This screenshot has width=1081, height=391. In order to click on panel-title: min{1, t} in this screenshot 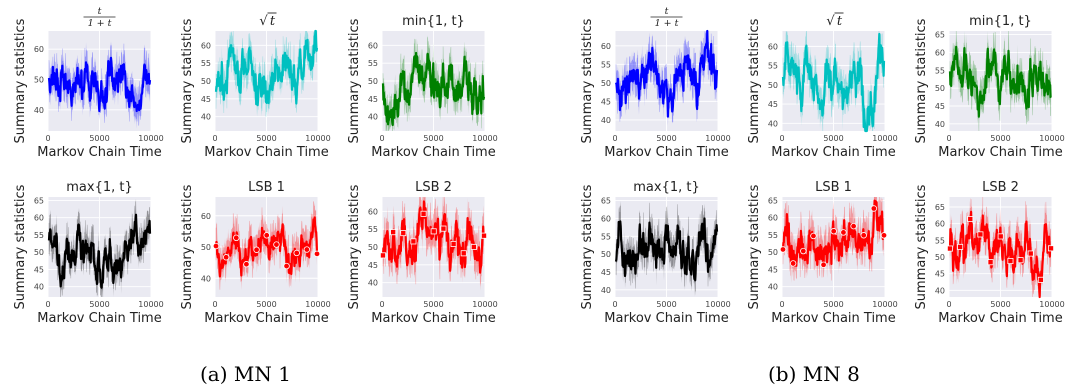, I will do `click(1000, 21)`.